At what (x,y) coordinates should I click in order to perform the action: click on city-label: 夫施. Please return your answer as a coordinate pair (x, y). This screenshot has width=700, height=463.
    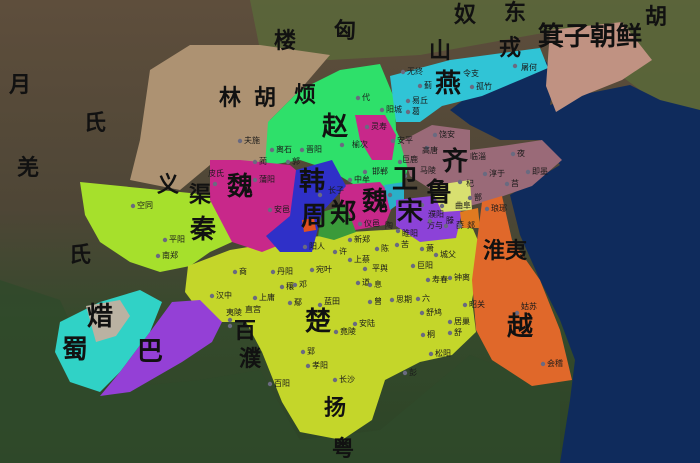
    Looking at the image, I should click on (252, 140).